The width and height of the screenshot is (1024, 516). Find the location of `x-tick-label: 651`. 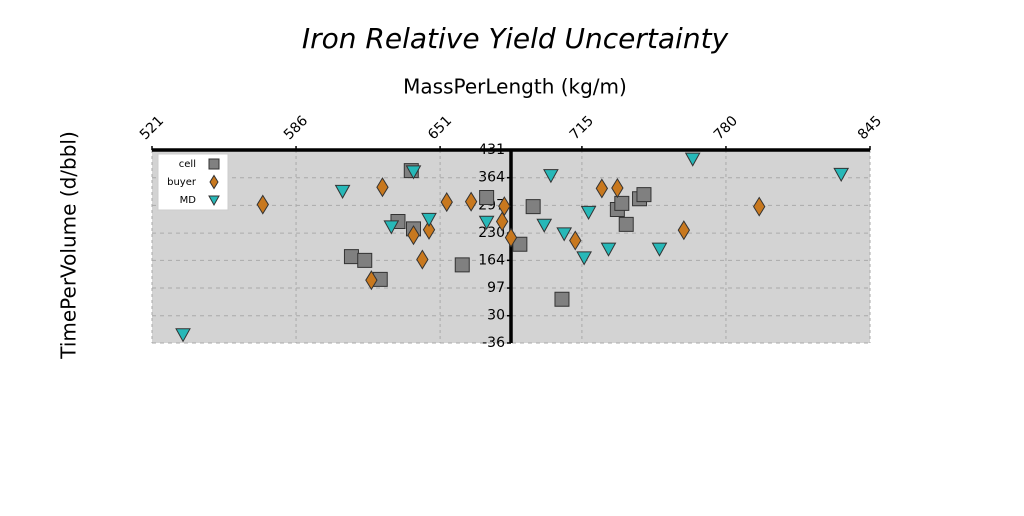

x-tick-label: 651 is located at coordinates (440, 128).